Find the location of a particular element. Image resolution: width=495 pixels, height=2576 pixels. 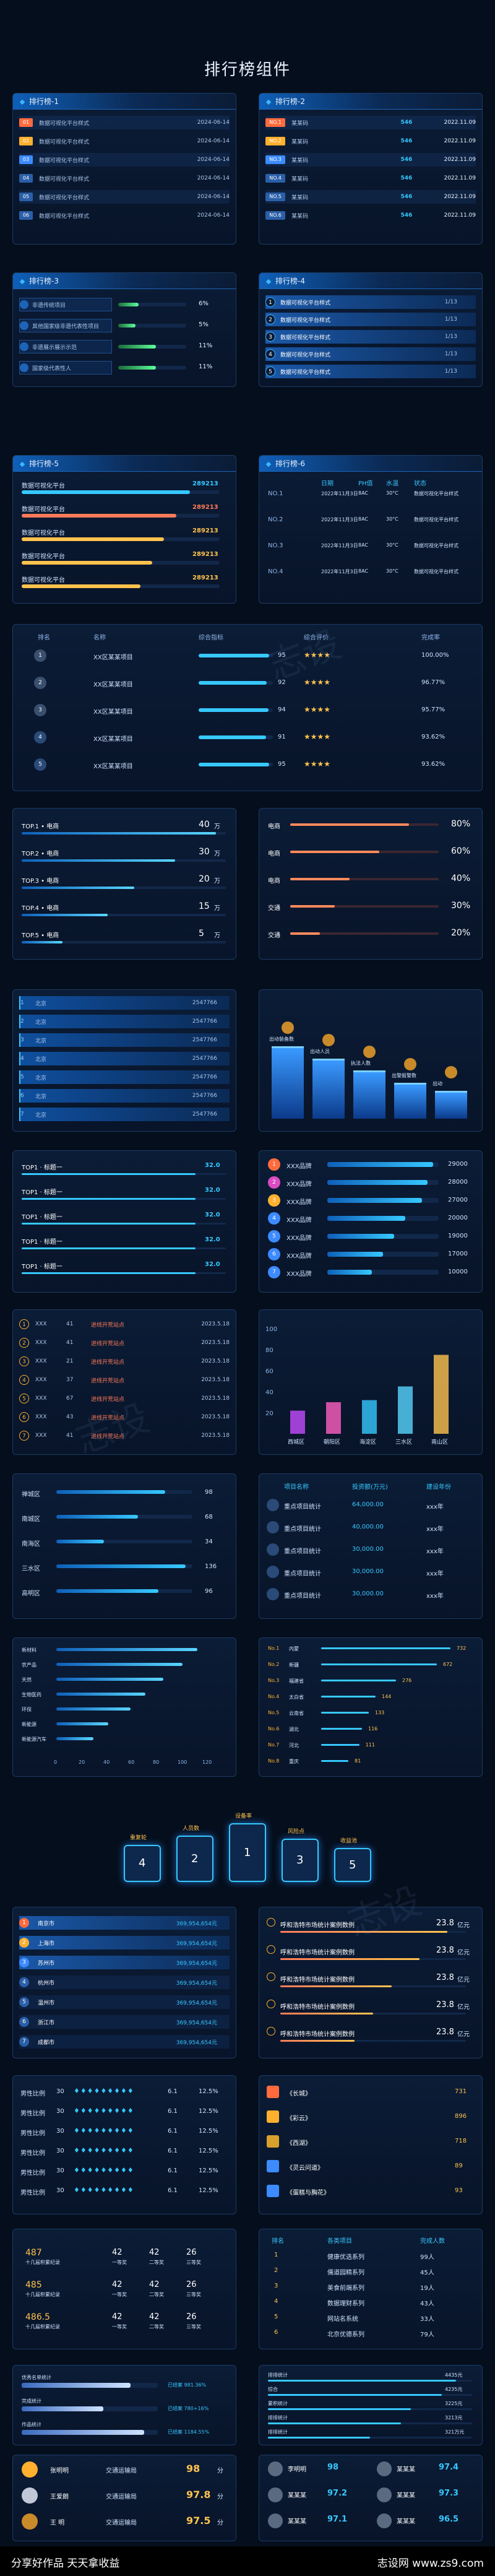

row-label: 环保 is located at coordinates (27, 1709).